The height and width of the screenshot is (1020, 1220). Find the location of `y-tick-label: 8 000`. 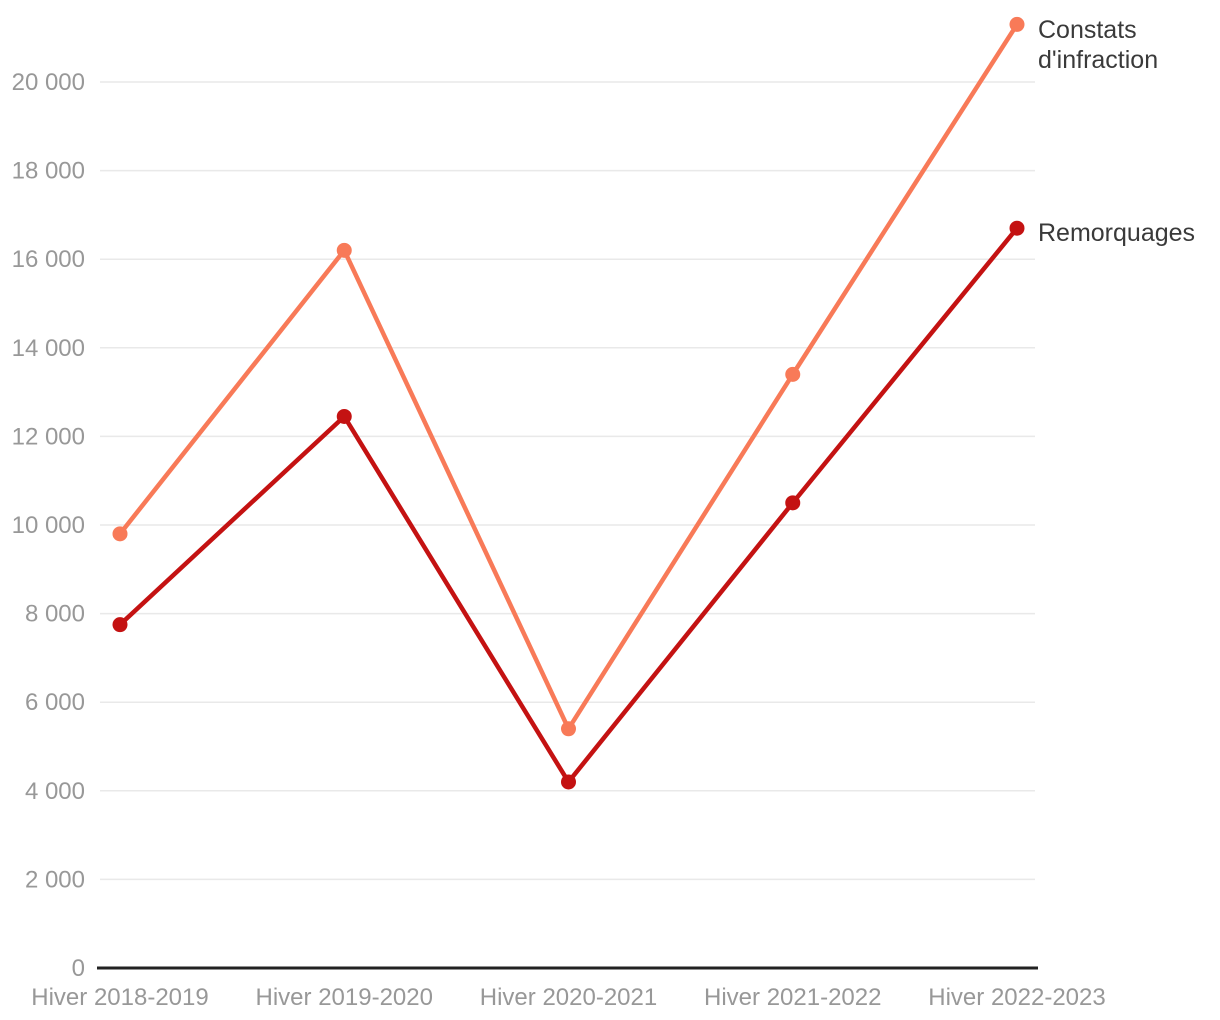

y-tick-label: 8 000 is located at coordinates (55, 614).